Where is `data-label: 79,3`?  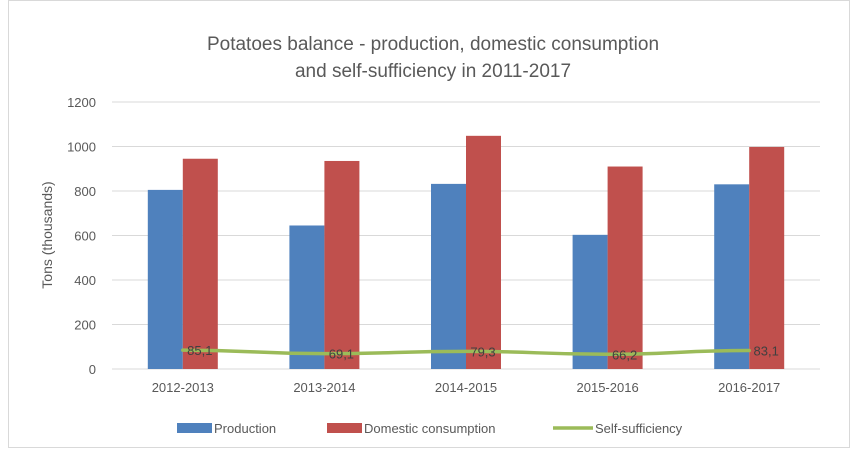 data-label: 79,3 is located at coordinates (482, 351).